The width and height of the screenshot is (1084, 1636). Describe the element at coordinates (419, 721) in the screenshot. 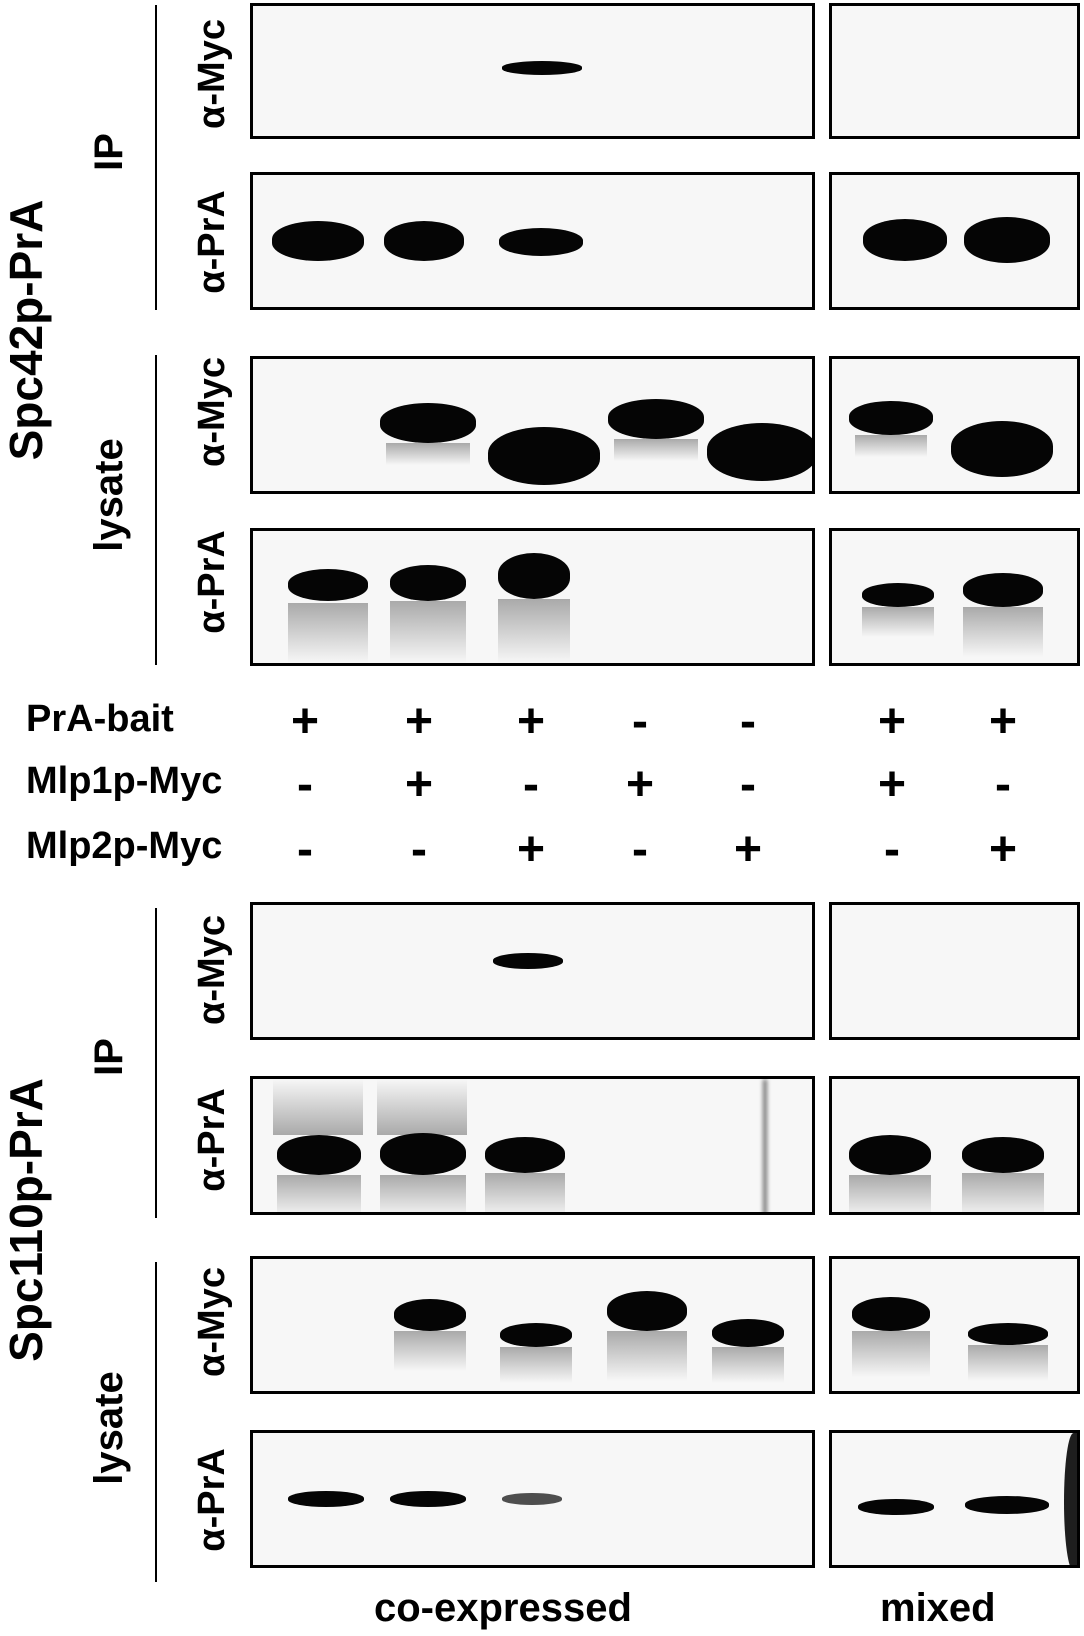

I see `pra-bait-lane-2: +` at that location.